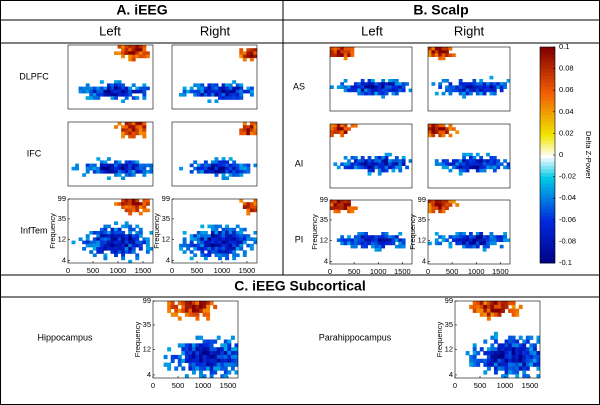 The height and width of the screenshot is (405, 600). I want to click on plot-frame, so click(110, 231).